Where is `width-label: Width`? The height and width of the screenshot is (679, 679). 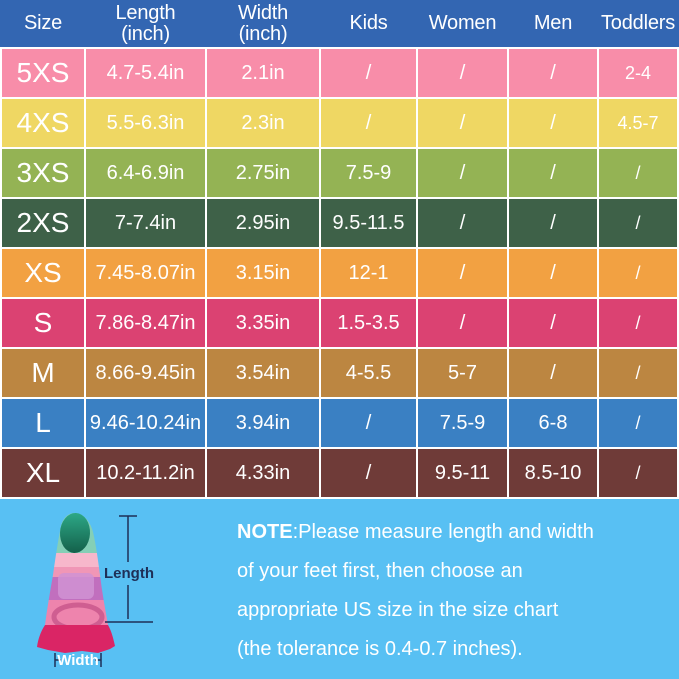
width-label: Width is located at coordinates (78, 660).